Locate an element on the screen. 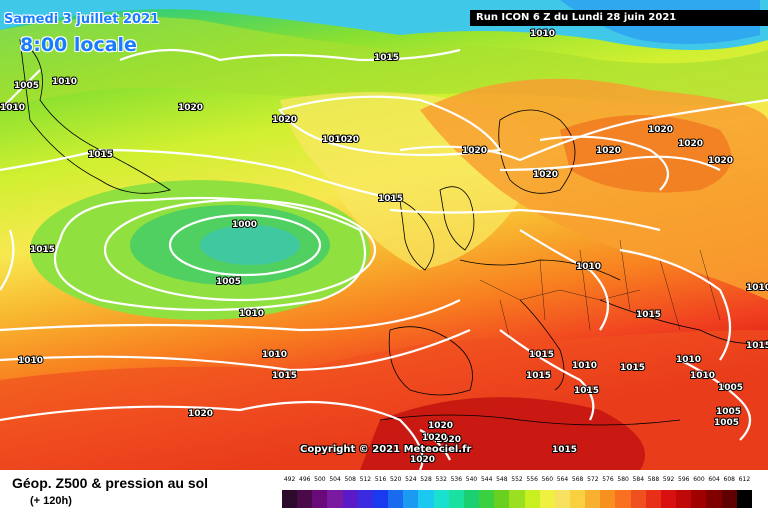 Image resolution: width=768 pixels, height=512 pixels. atlantic-low-core is located at coordinates (250, 245).